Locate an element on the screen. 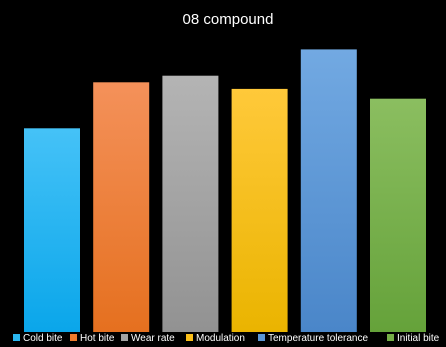 The image size is (446, 347). legend-swatch-modulation is located at coordinates (189, 337).